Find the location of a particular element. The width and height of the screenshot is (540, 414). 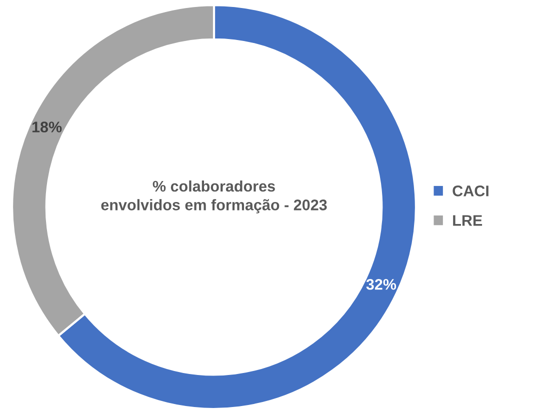

legend-label: LRE is located at coordinates (467, 220).